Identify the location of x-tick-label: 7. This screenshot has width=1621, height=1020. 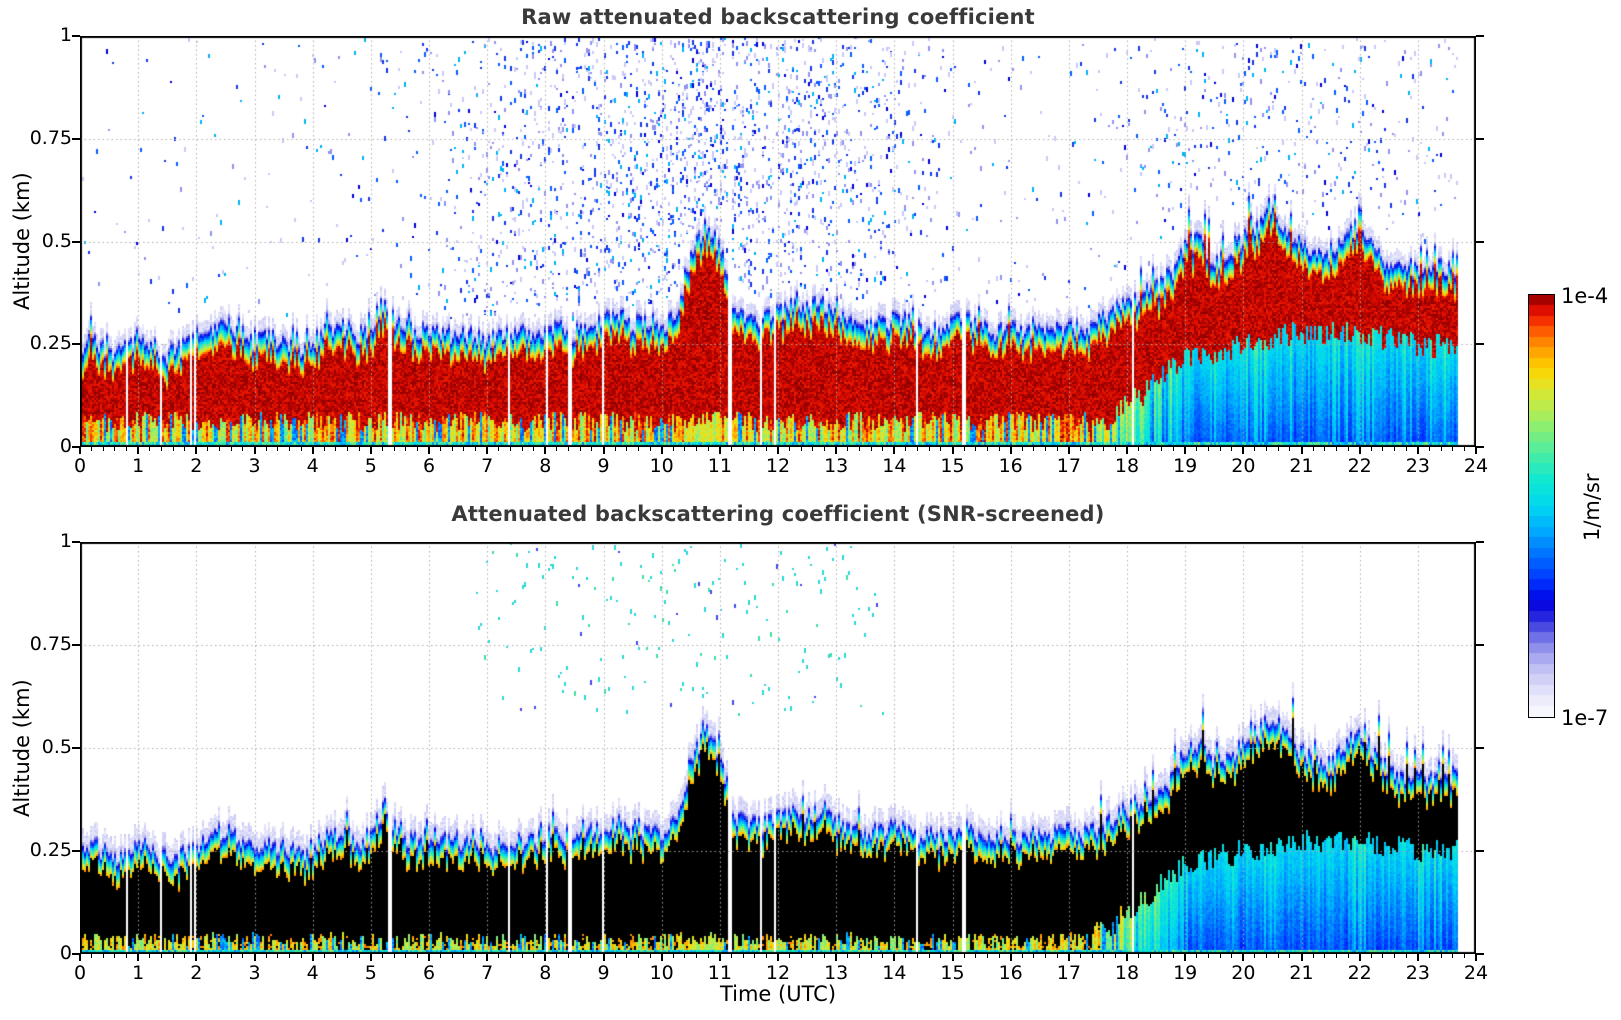
(487, 973).